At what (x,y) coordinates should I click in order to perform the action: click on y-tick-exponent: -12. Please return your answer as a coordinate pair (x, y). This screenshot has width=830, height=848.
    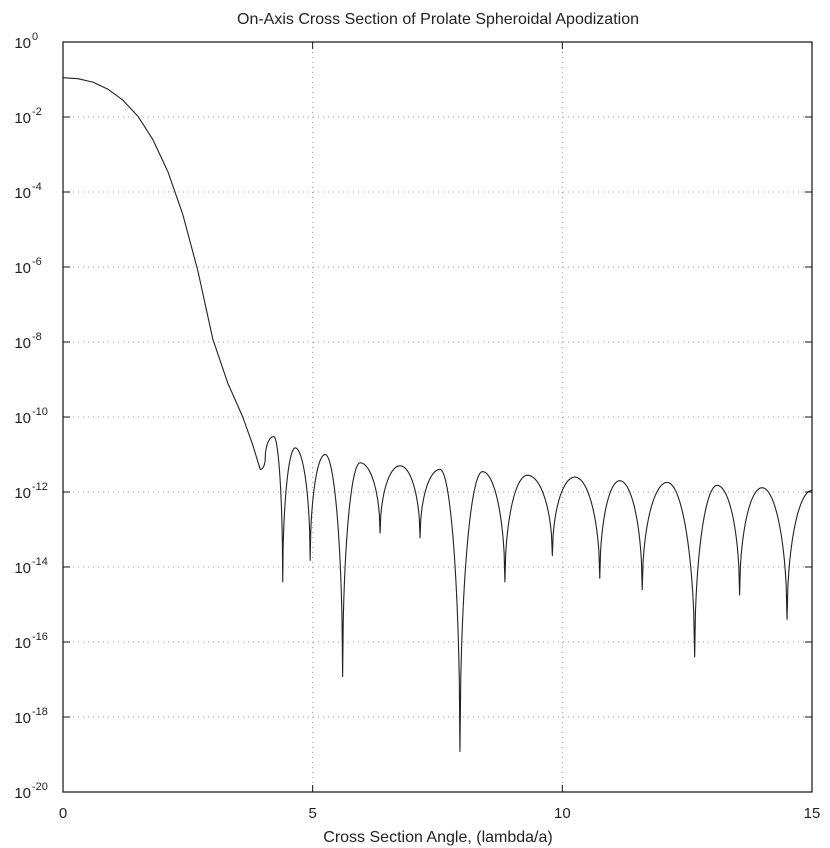
    Looking at the image, I should click on (40, 487).